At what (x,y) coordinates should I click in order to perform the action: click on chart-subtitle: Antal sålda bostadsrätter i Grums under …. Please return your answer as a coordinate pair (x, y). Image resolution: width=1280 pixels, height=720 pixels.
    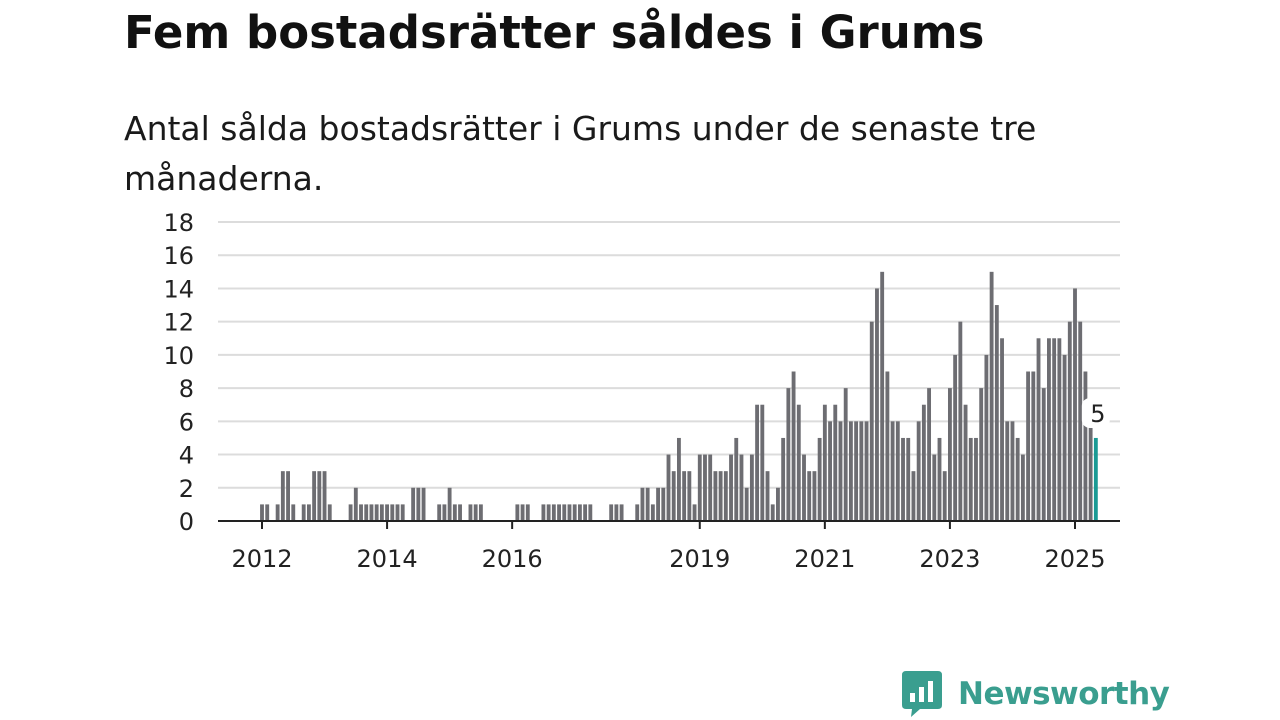
    Looking at the image, I should click on (580, 153).